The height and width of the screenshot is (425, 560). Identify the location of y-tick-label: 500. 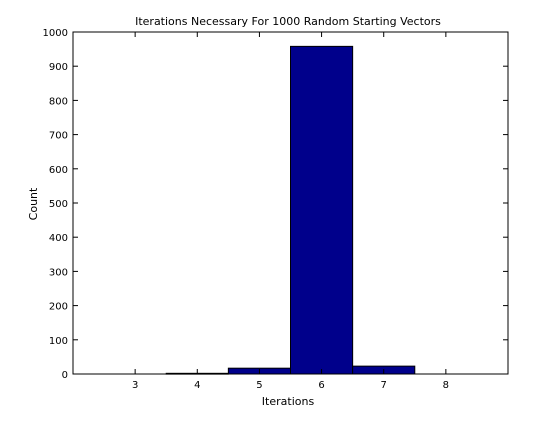
(58, 204).